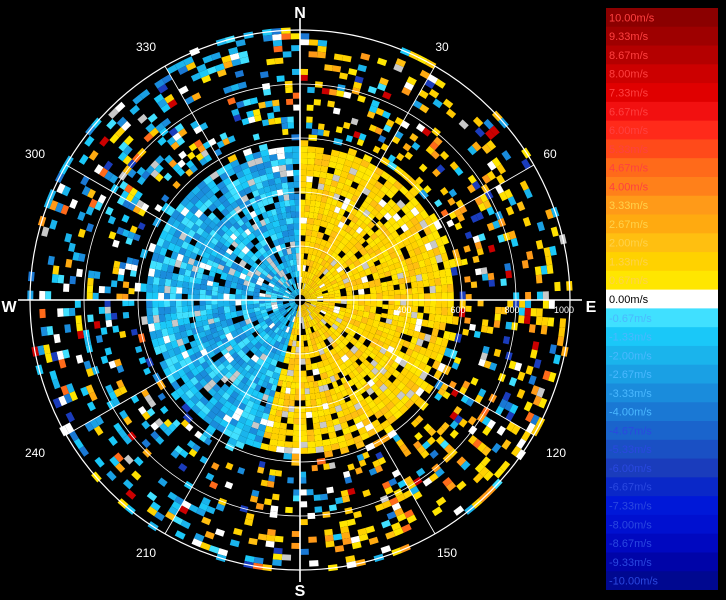 Image resolution: width=726 pixels, height=600 pixels. I want to click on colorbar-label: -5.33m/s, so click(630, 450).